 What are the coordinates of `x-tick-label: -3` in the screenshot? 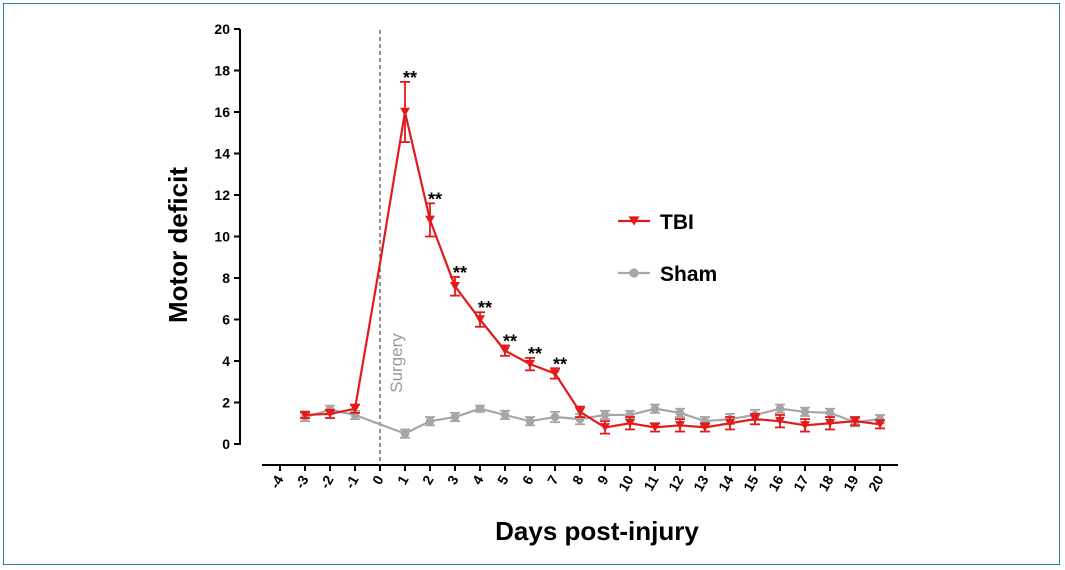 It's located at (302, 481).